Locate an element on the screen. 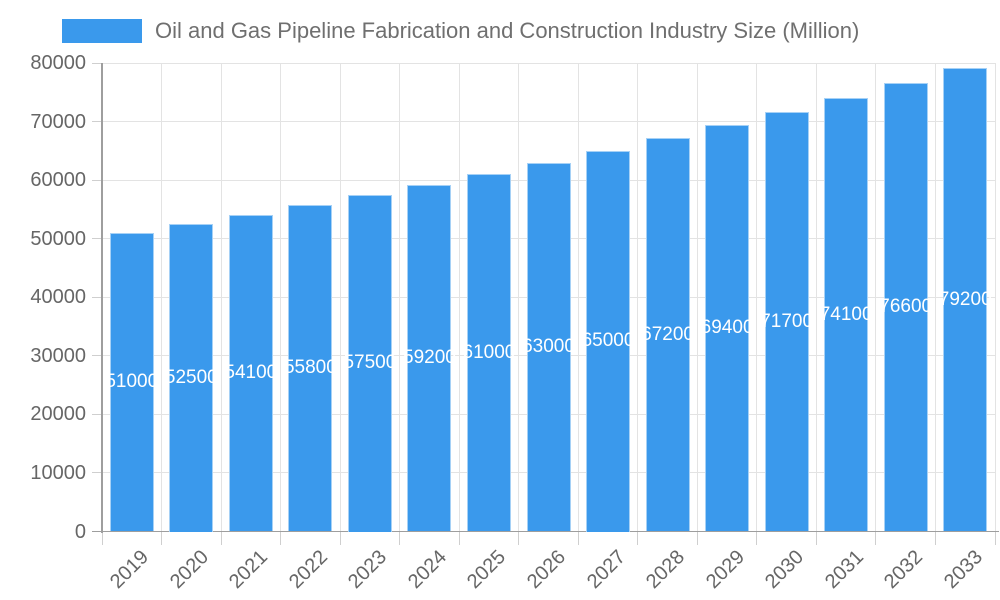 The height and width of the screenshot is (600, 1000). bar-value-label: 51000 is located at coordinates (132, 382).